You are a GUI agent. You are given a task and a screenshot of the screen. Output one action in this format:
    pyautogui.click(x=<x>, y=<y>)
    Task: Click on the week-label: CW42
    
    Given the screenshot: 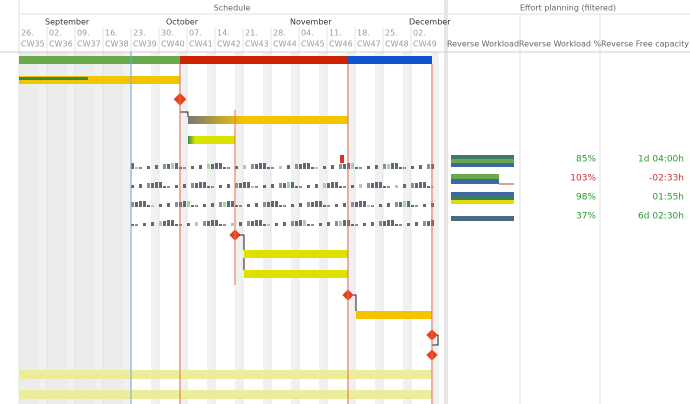 What is the action you would take?
    pyautogui.click(x=229, y=44)
    